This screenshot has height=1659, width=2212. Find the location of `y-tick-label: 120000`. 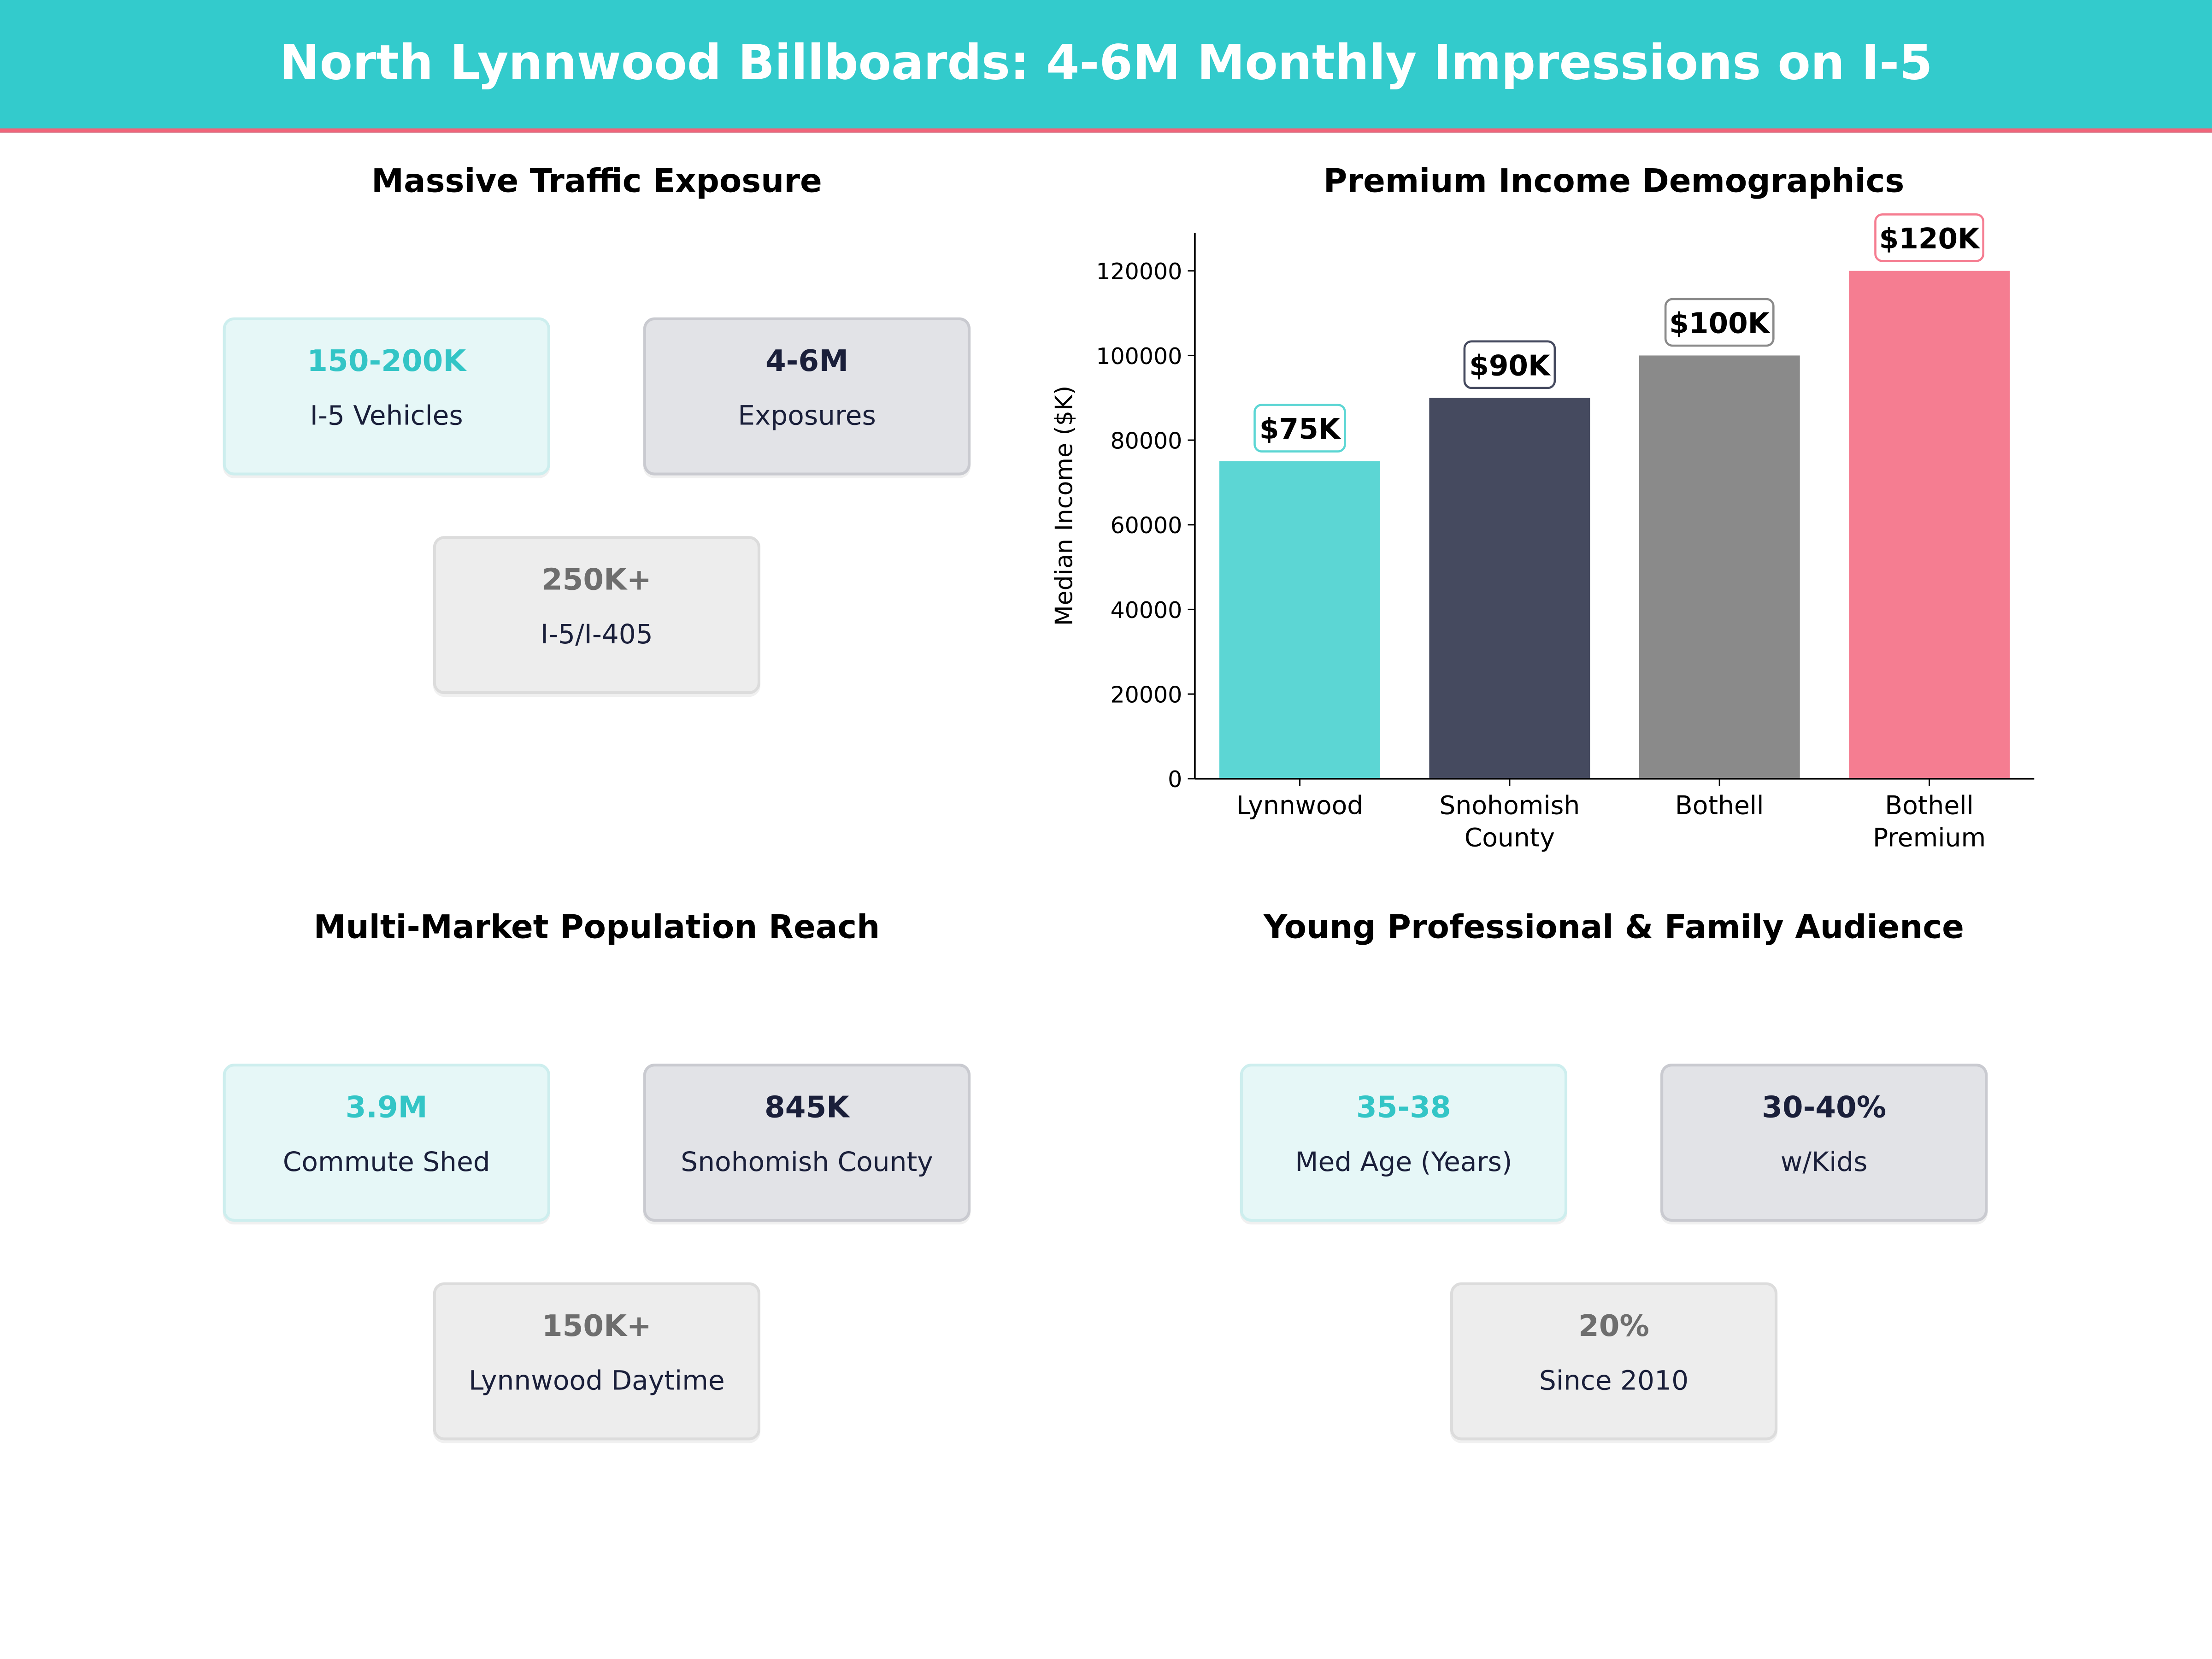

y-tick-label: 120000 is located at coordinates (1139, 272).